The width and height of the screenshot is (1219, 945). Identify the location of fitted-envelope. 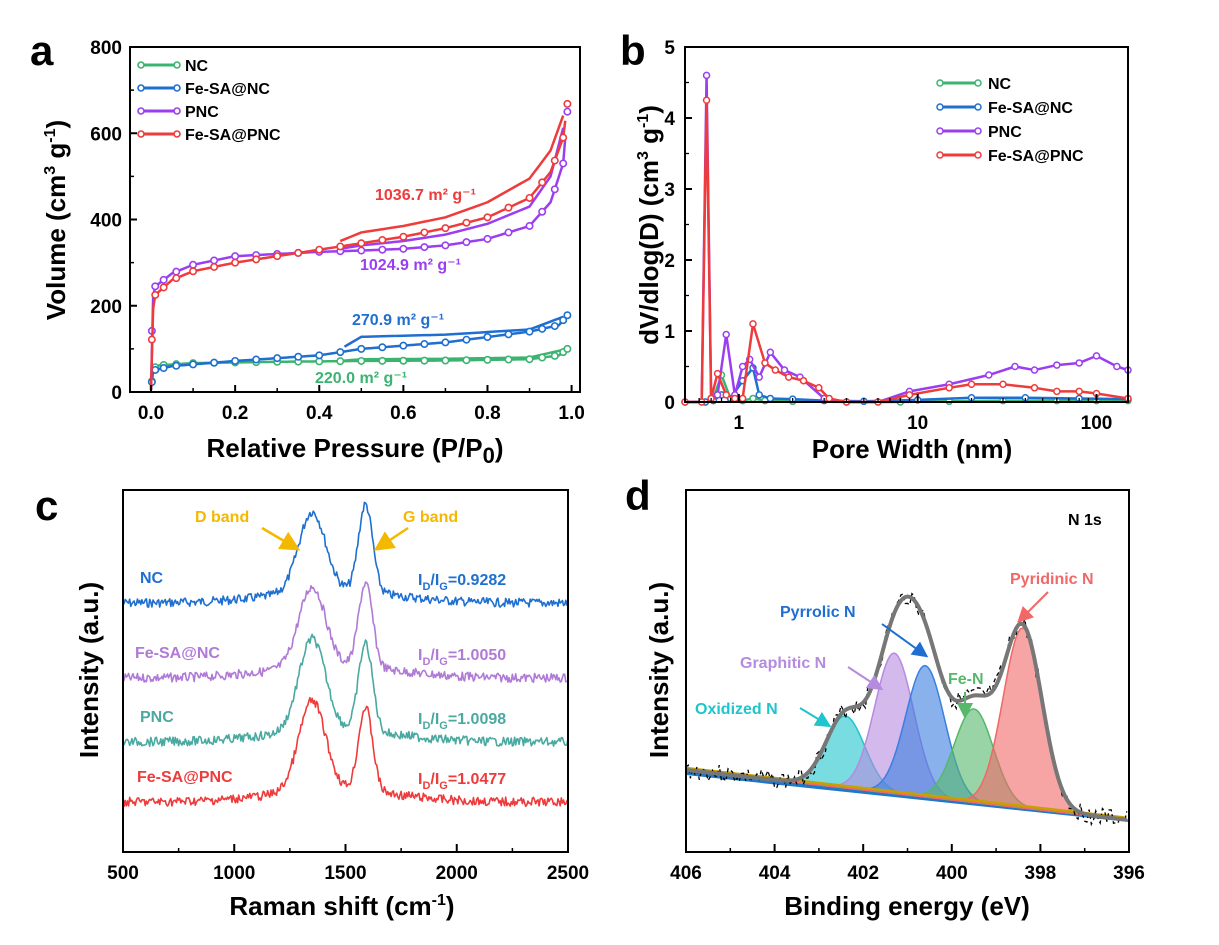
(906, 708).